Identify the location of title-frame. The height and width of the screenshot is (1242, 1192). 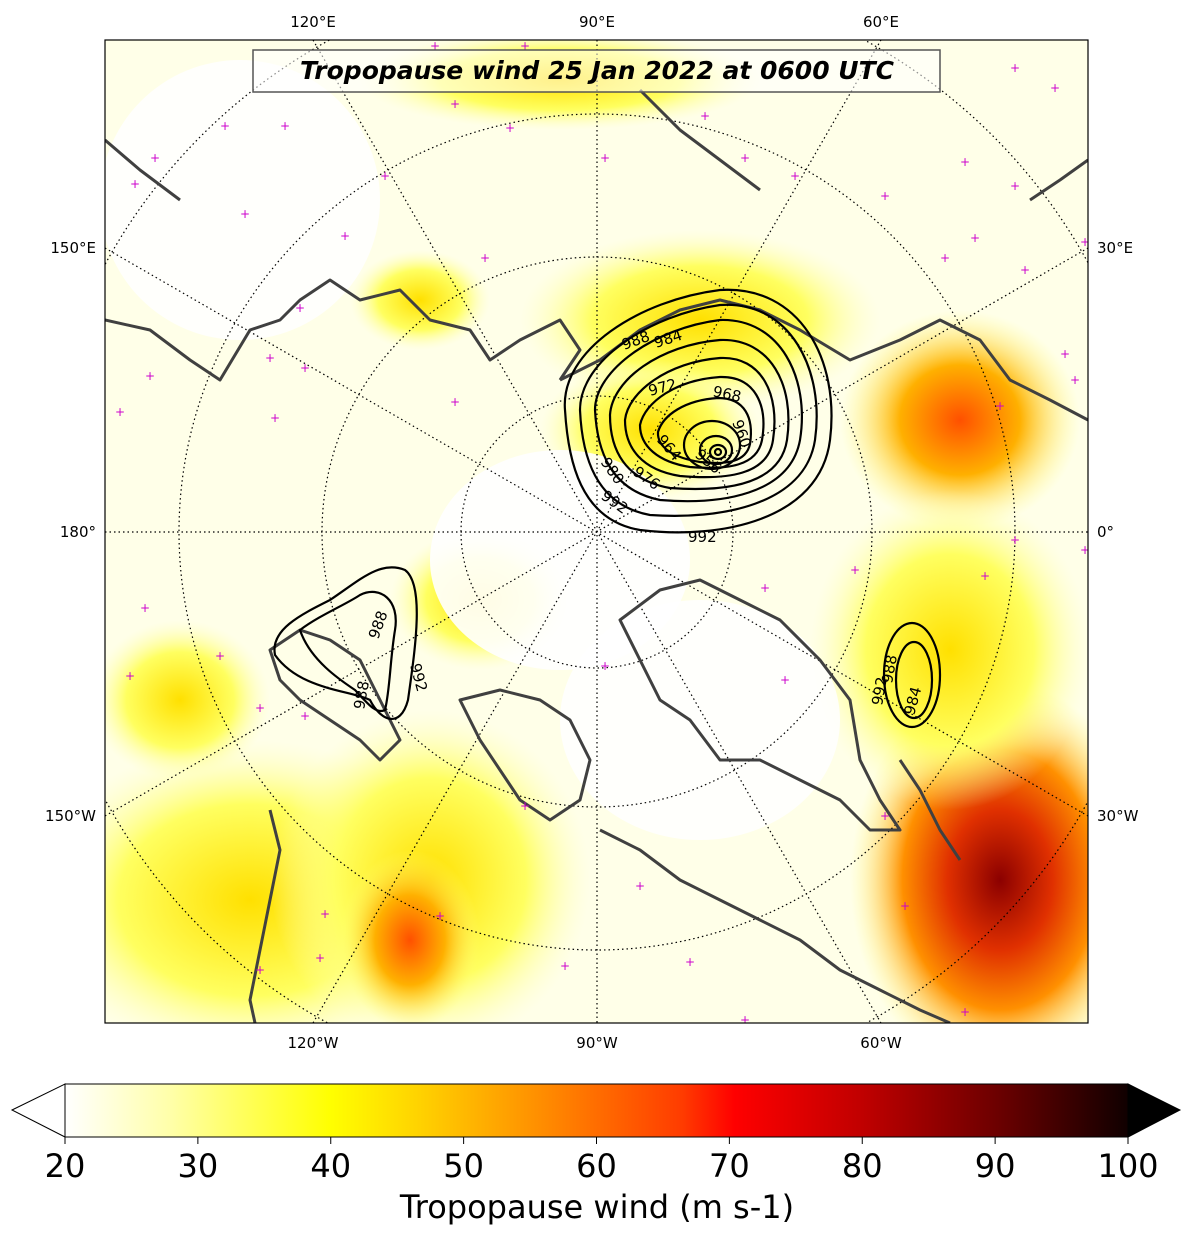
(596, 71).